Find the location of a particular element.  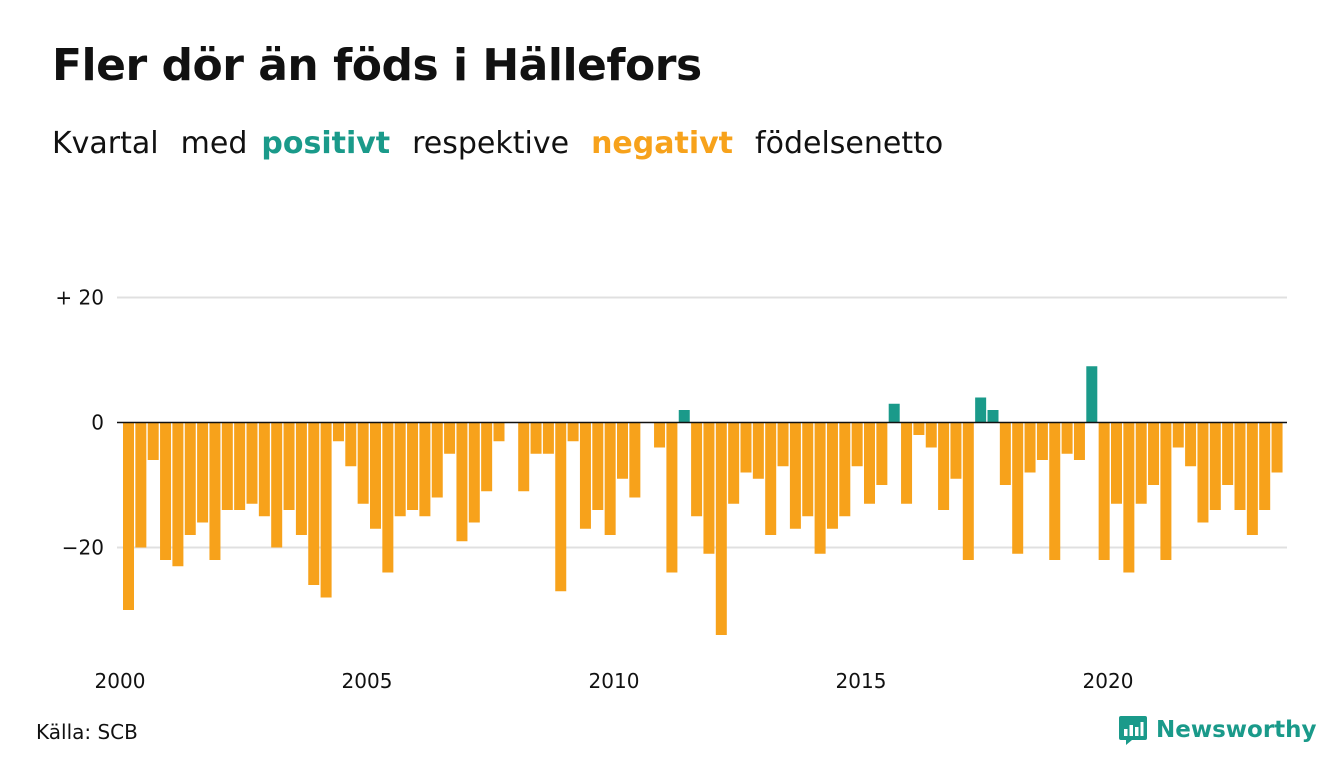

y-tick-label: −20 is located at coordinates (83, 548).